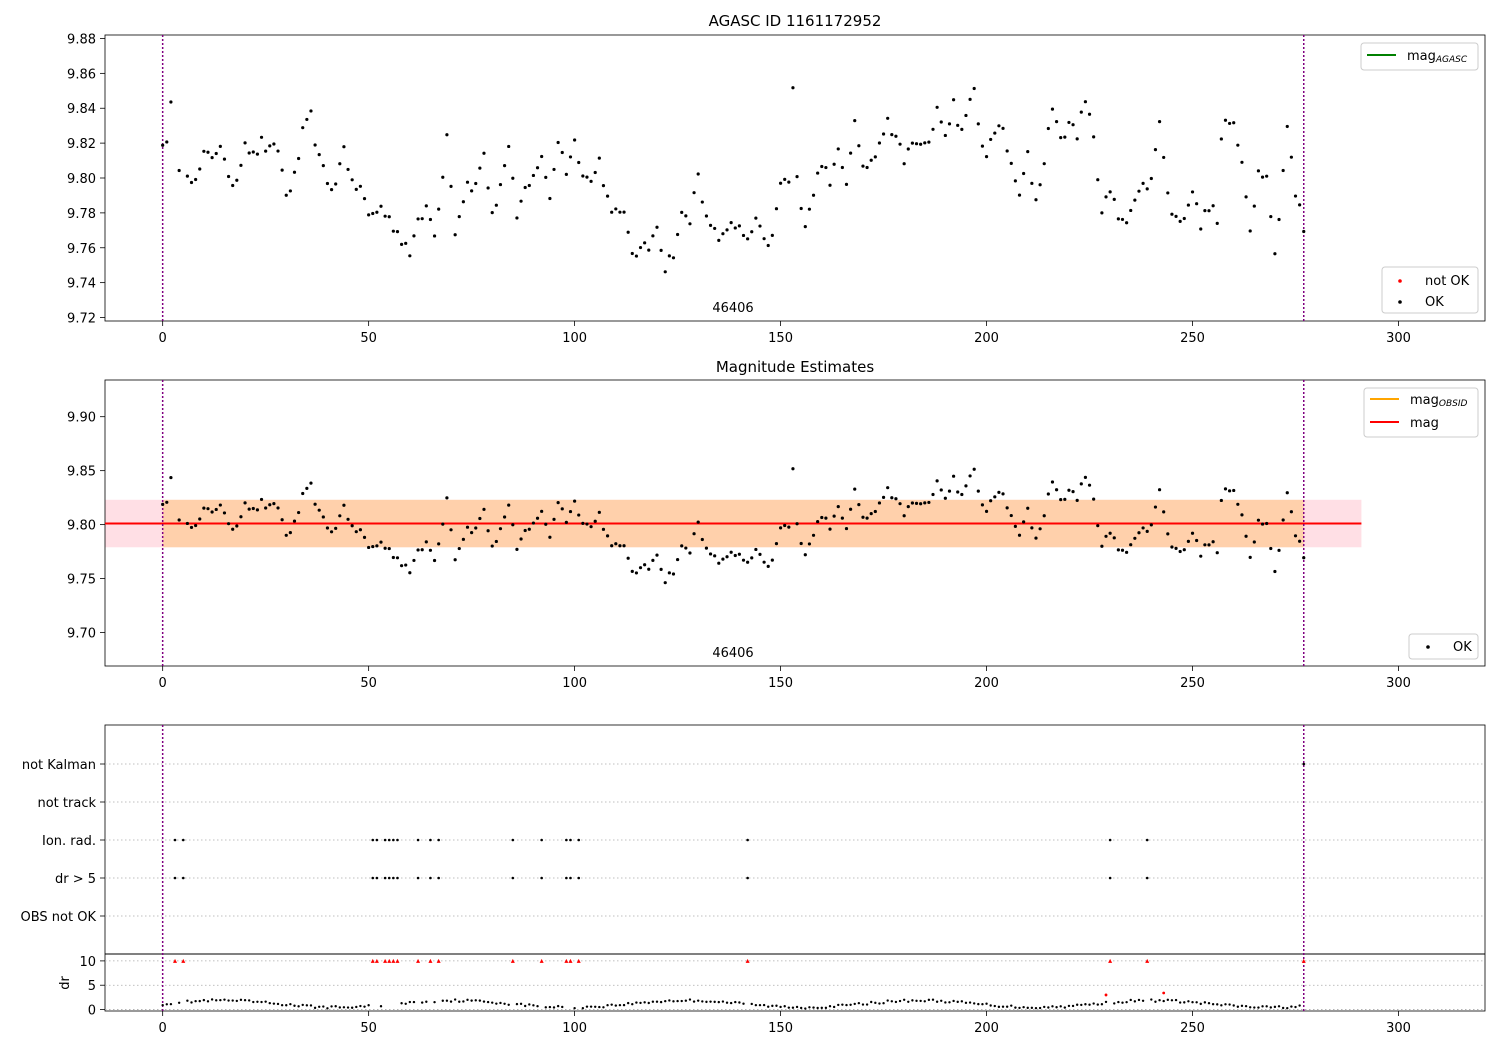 This screenshot has height=1050, width=1500. I want to click on x-tick-label: 250, so click(1192, 1028).